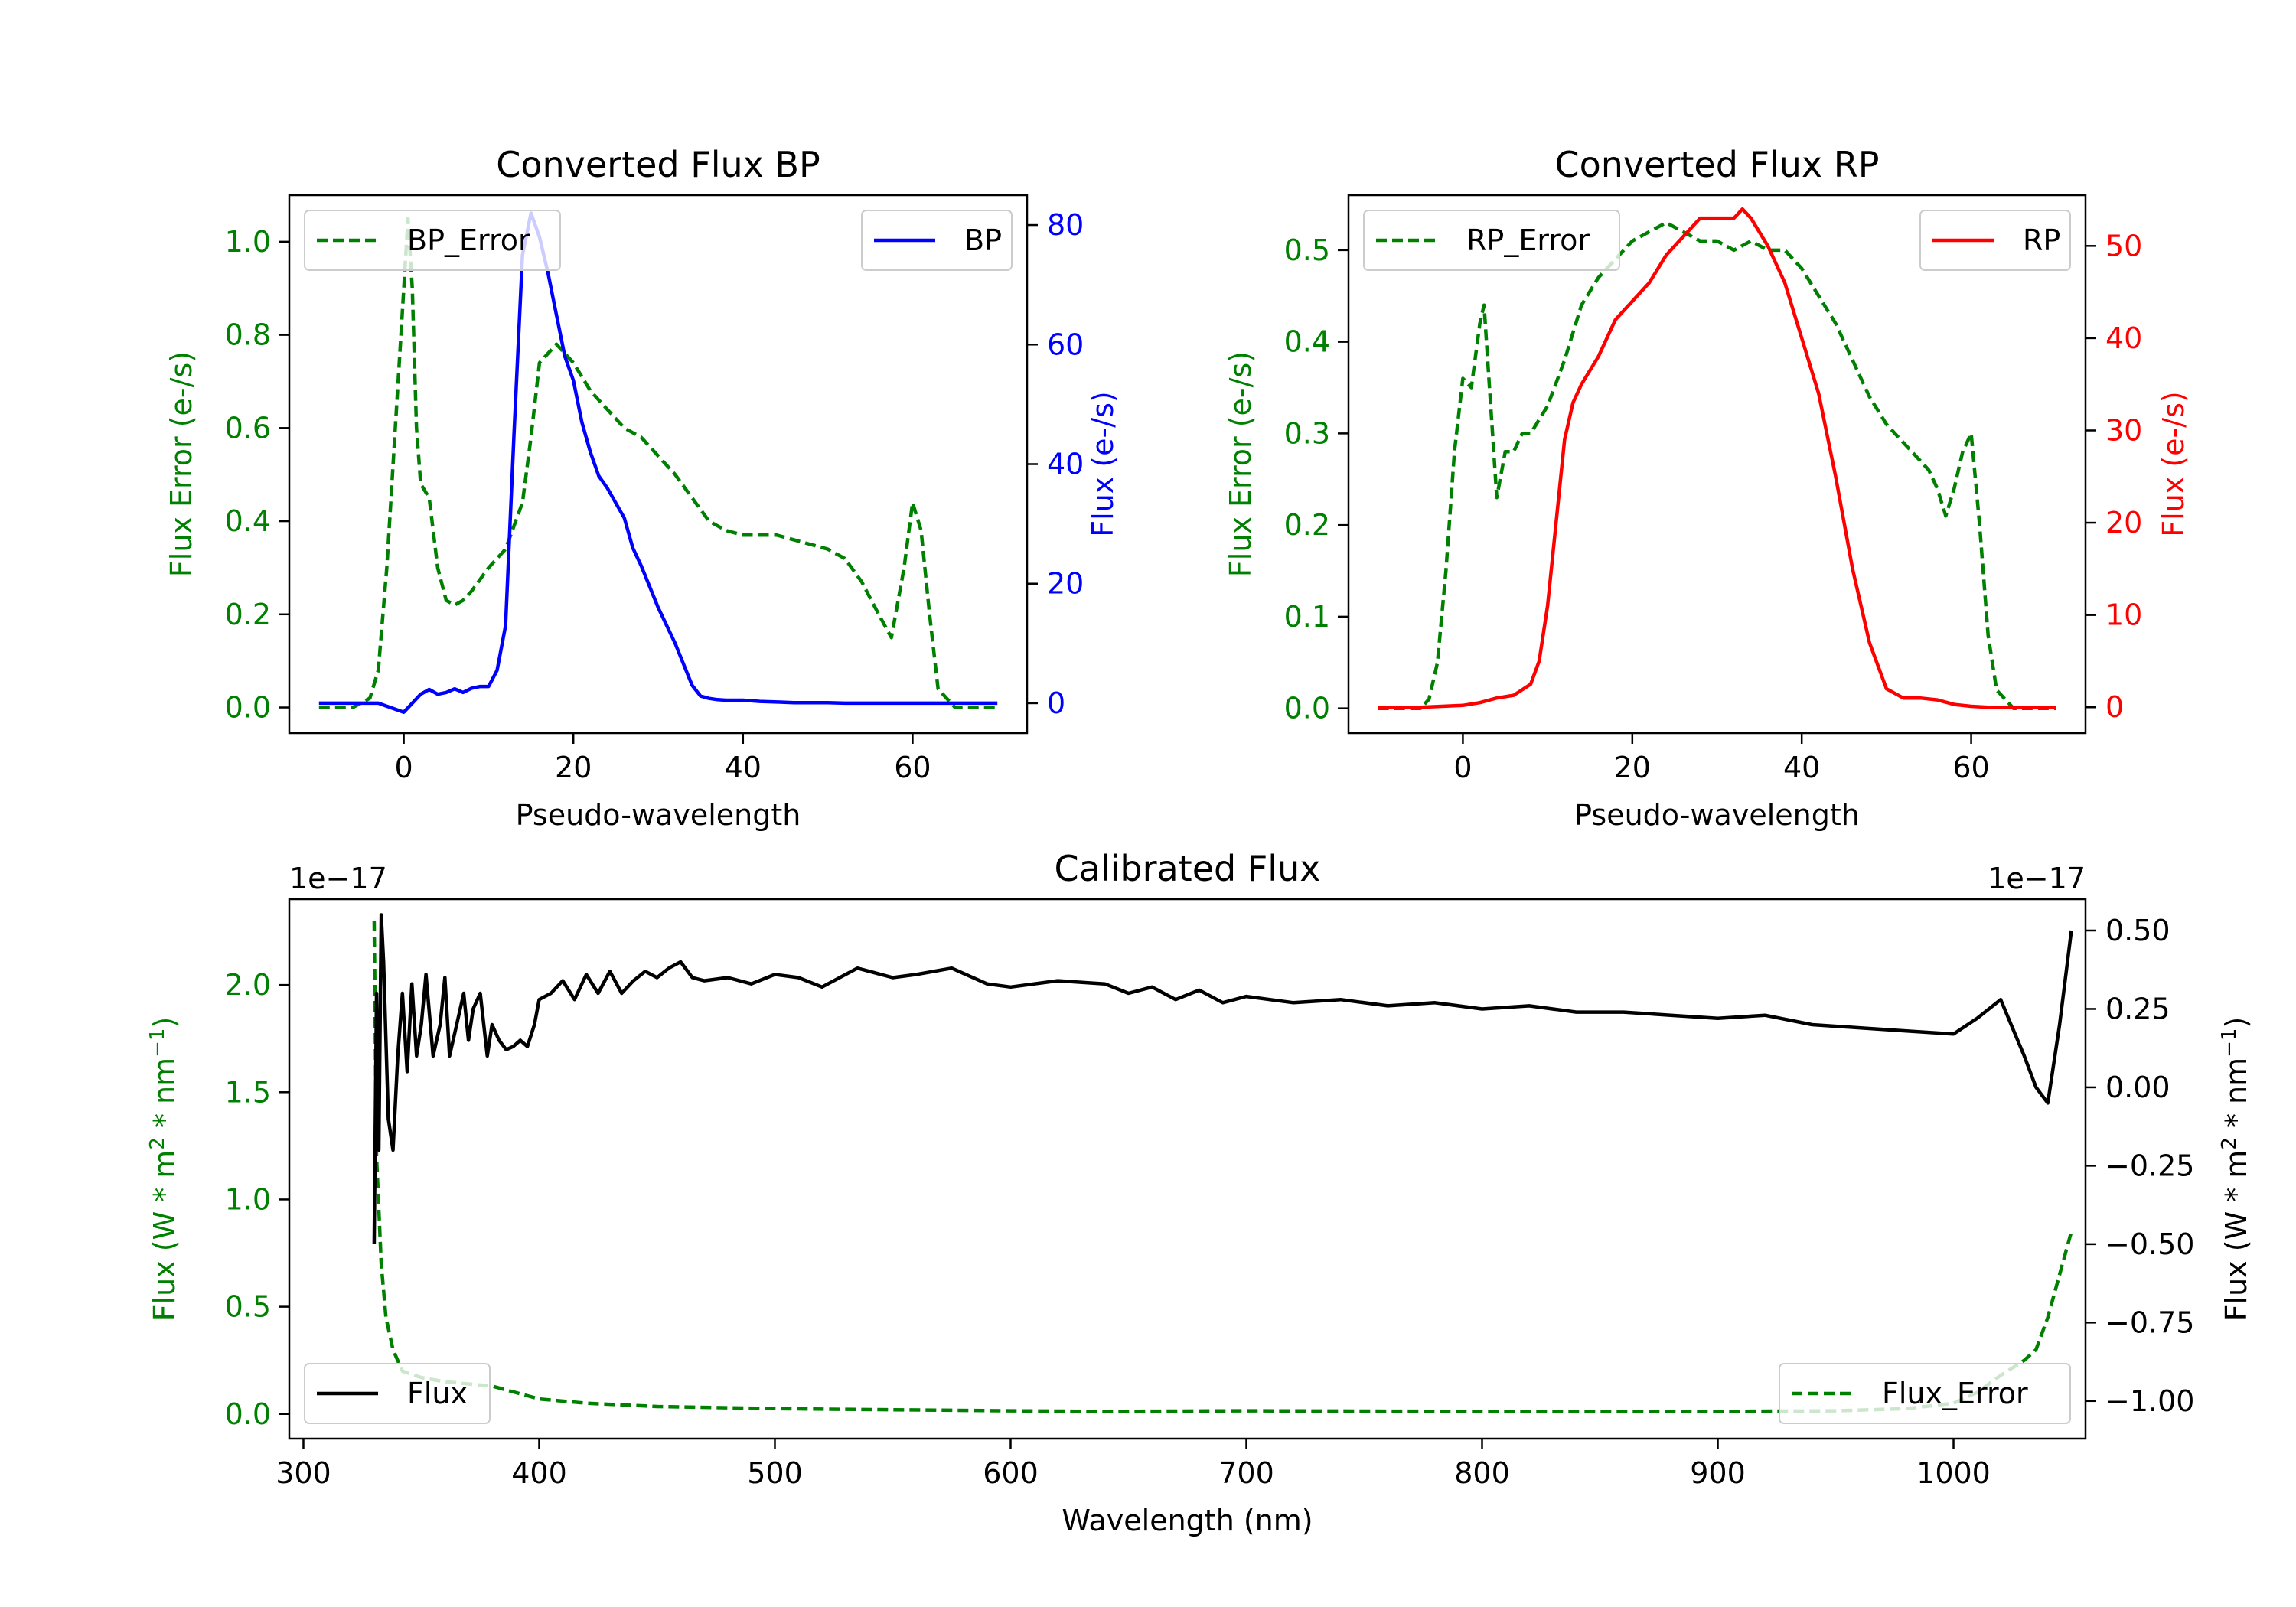 The height and width of the screenshot is (1607, 2296). Describe the element at coordinates (2149, 1244) in the screenshot. I see `y-right-tick-label: −0.50` at that location.